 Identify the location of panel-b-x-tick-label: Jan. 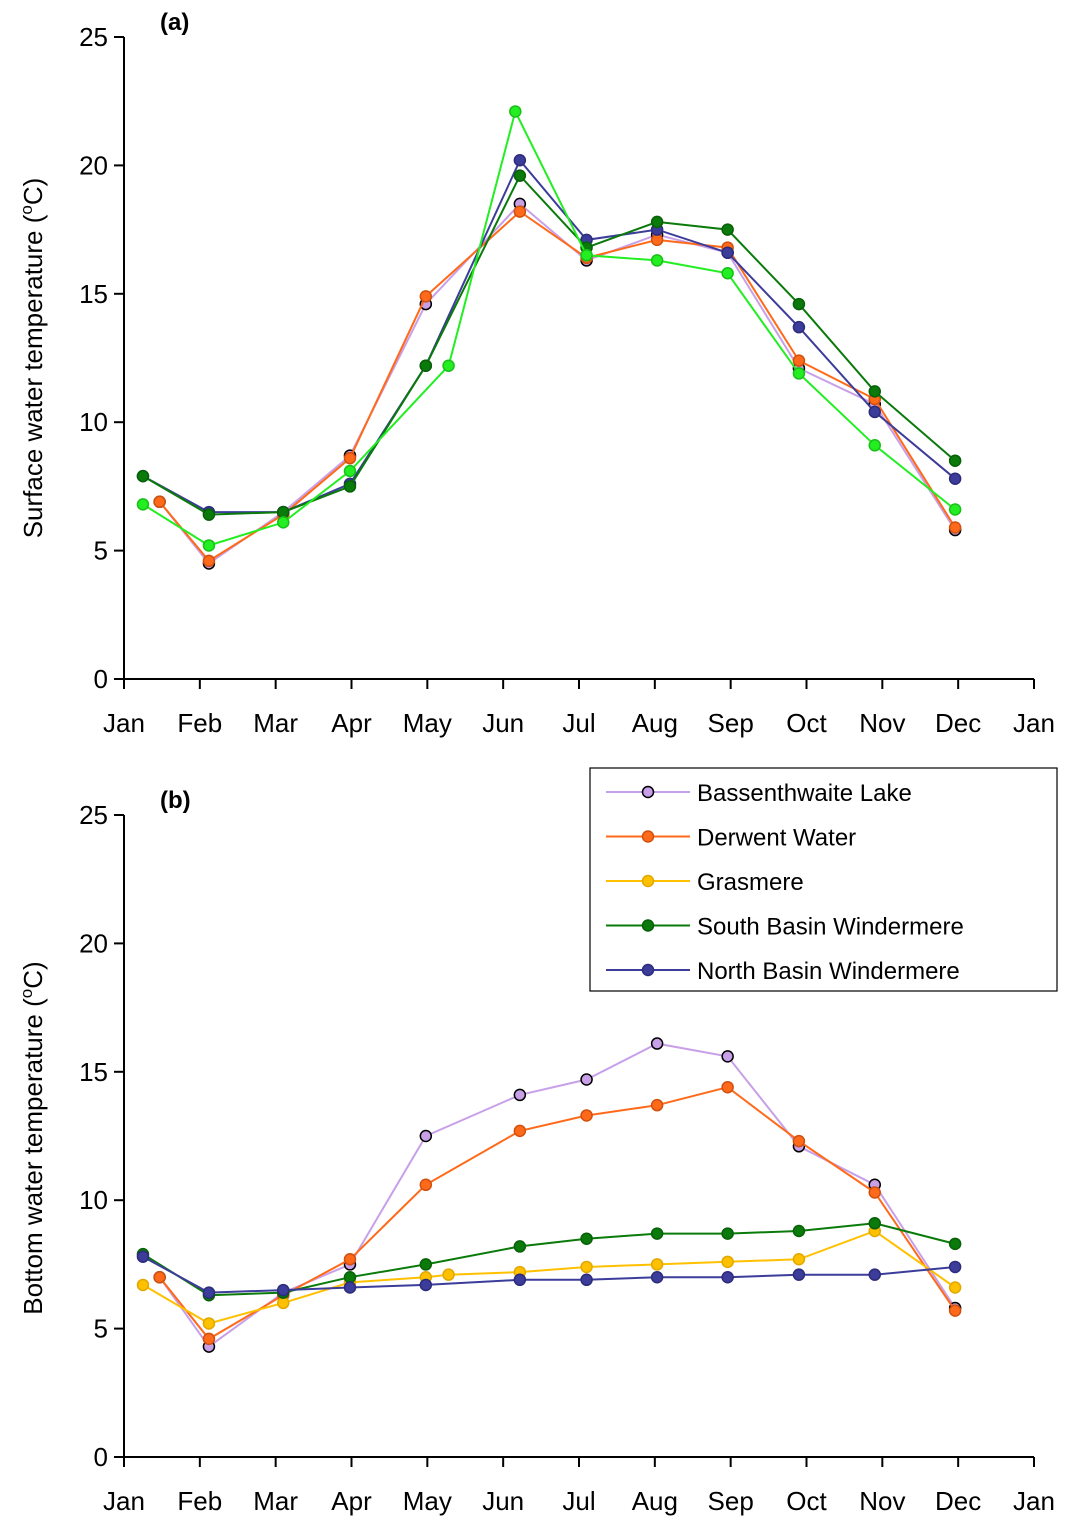
(1034, 1501).